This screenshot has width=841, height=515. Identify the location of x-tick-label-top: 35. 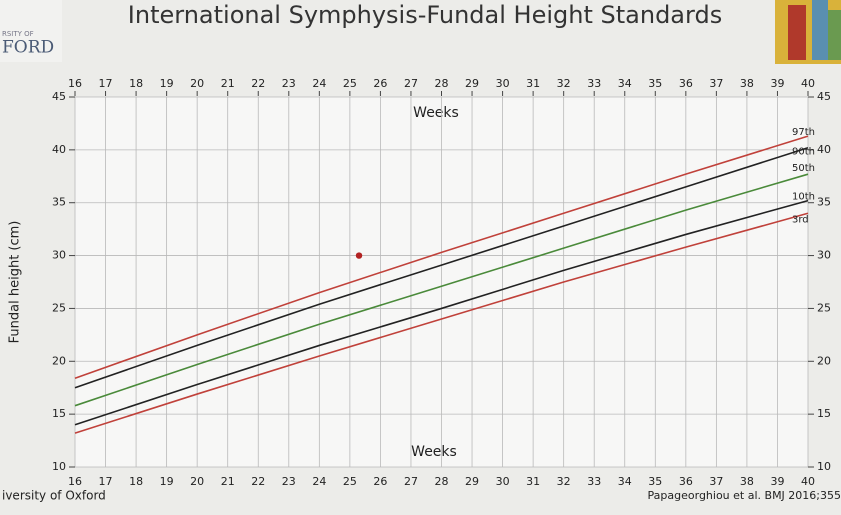
(655, 83).